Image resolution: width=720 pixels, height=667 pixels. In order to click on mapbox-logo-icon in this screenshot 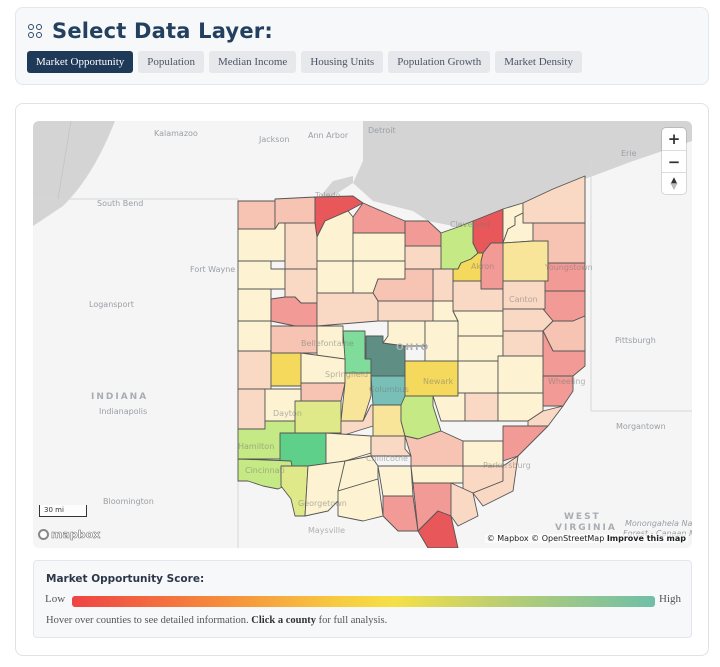, I will do `click(43, 534)`.